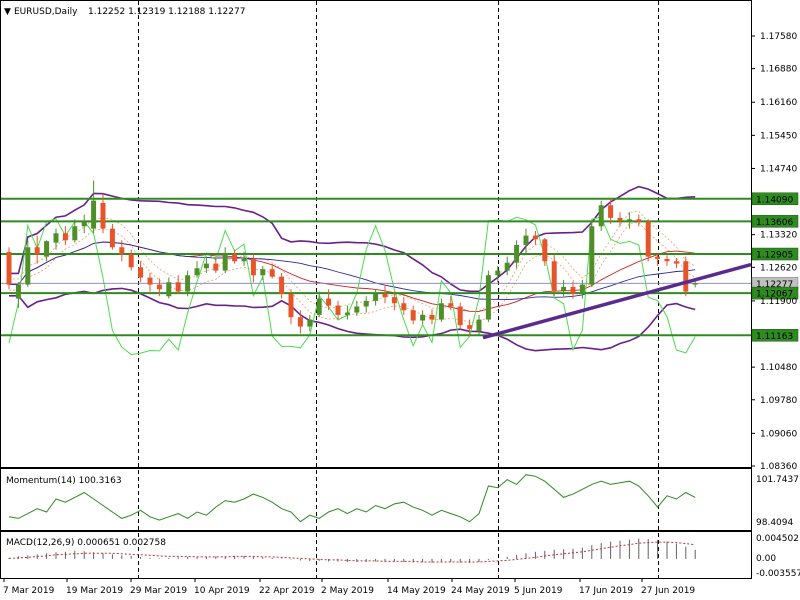 The height and width of the screenshot is (600, 800). Describe the element at coordinates (7, 12) in the screenshot. I see `chart-title-arrow-icon: ▼` at that location.